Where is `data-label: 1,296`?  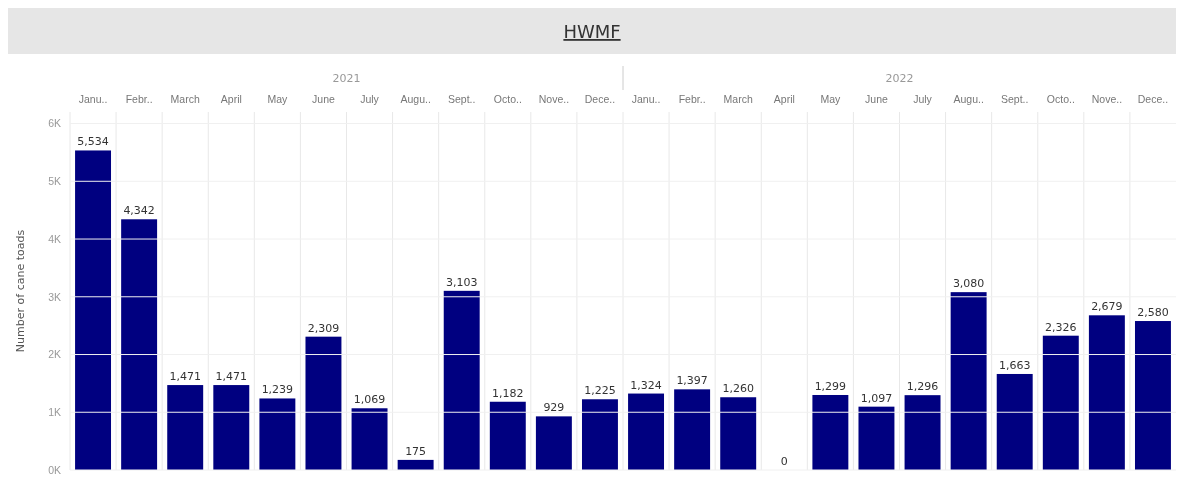 data-label: 1,296 is located at coordinates (922, 387).